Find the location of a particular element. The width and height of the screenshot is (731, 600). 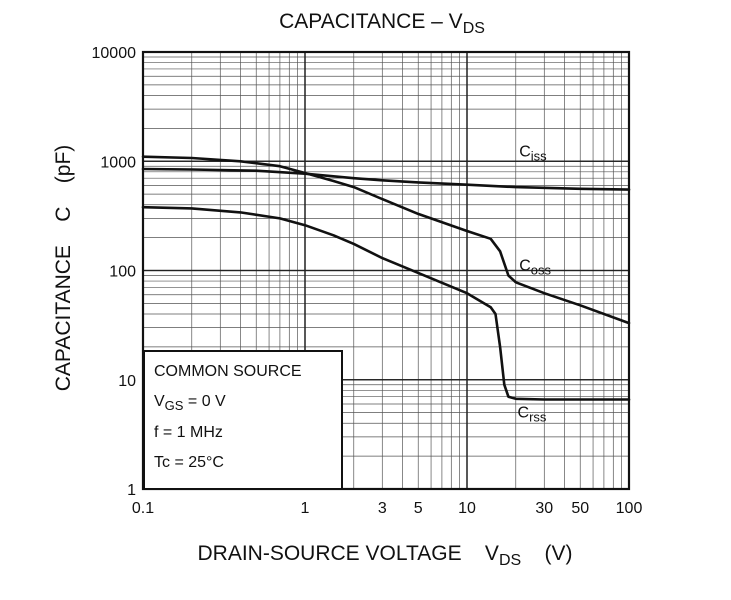

x-tick-label: 50 is located at coordinates (580, 508).